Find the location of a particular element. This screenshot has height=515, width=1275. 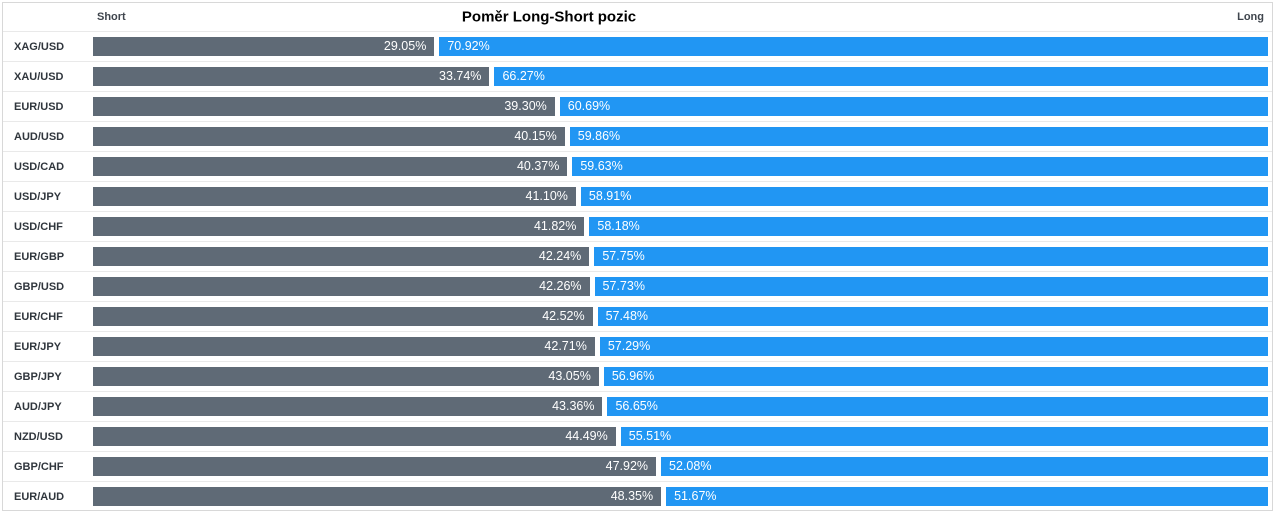

chart-row: EUR/AUD 48.35% 51.67% is located at coordinates (637, 496).